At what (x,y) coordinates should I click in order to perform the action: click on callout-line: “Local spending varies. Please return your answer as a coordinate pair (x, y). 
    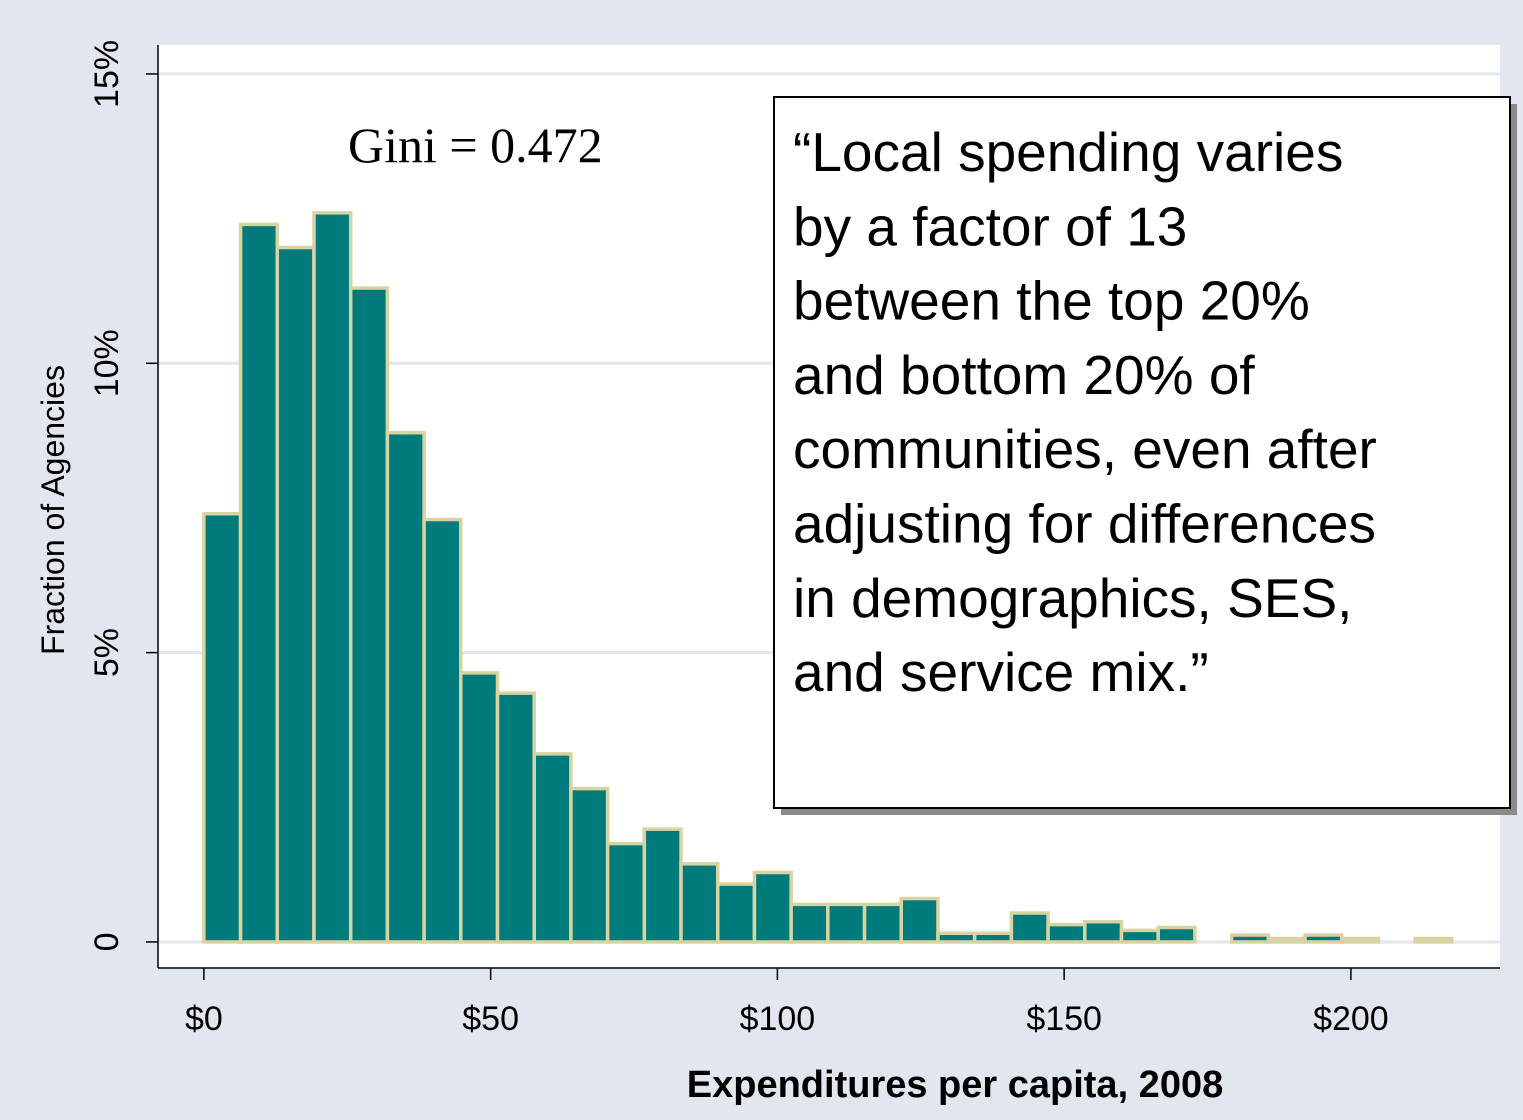
    Looking at the image, I should click on (1068, 152).